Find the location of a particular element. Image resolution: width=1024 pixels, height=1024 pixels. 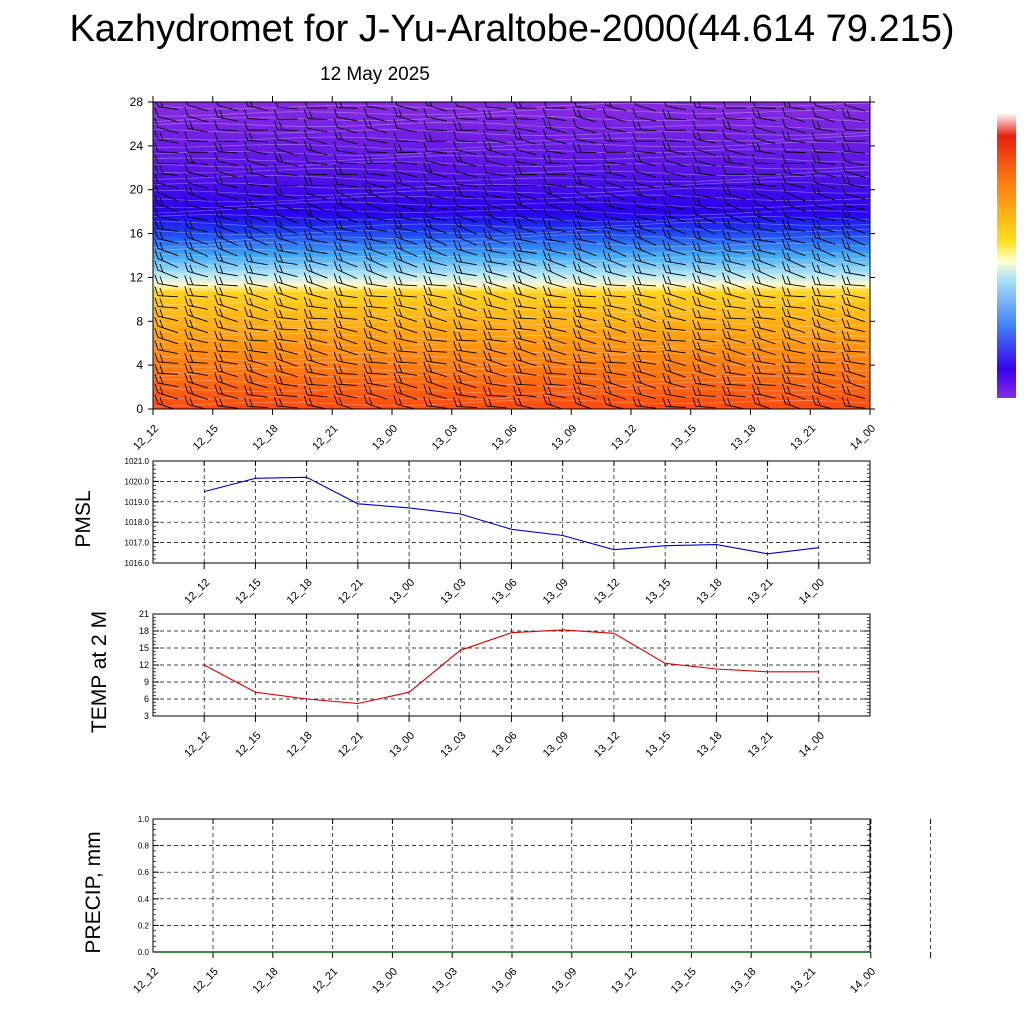

y-tick-label: 1016.0 is located at coordinates (137, 563).